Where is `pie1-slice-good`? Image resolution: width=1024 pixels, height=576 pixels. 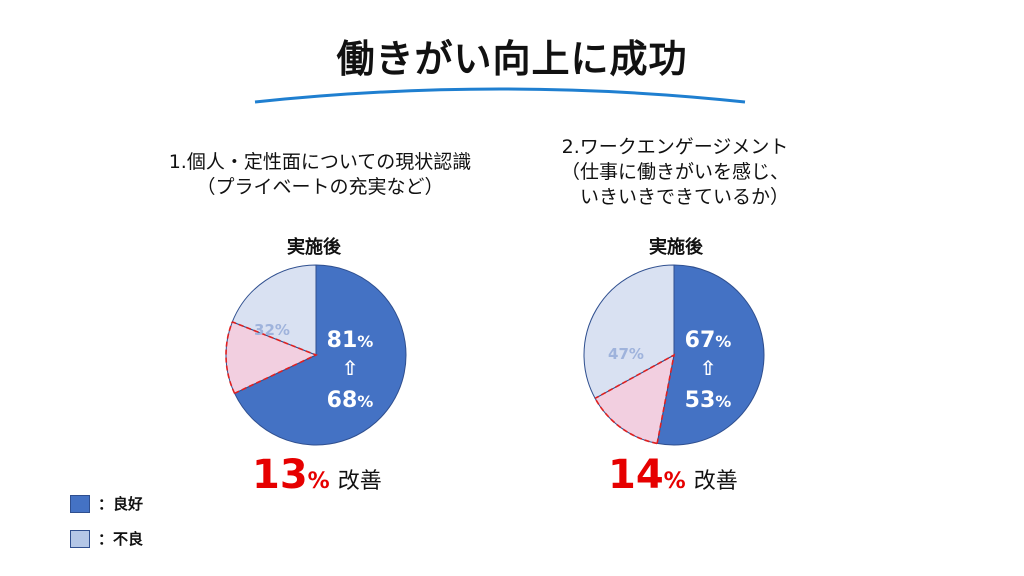
pie1-slice-good is located at coordinates (320, 355).